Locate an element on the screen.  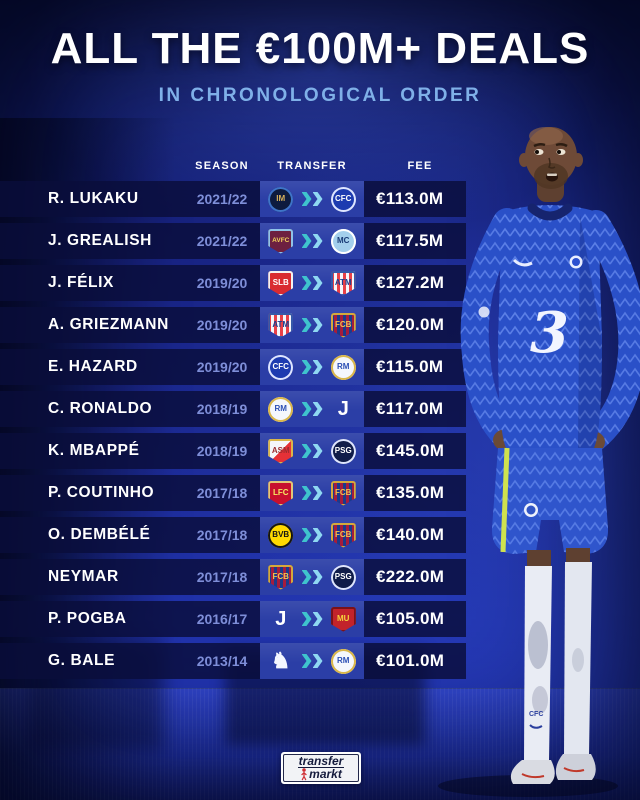
table-row: A. GRIEZMANN 2019/20 ATM FCB €120.0M is located at coordinates (233, 325).